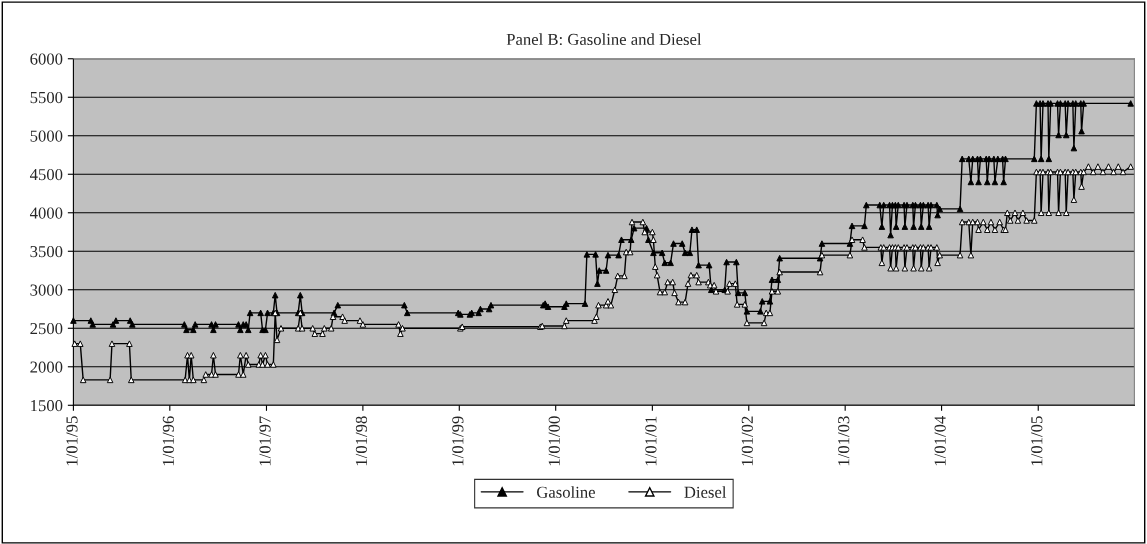 The height and width of the screenshot is (544, 1147). What do you see at coordinates (46, 59) in the screenshot?
I see `y-tick-label: 6000` at bounding box center [46, 59].